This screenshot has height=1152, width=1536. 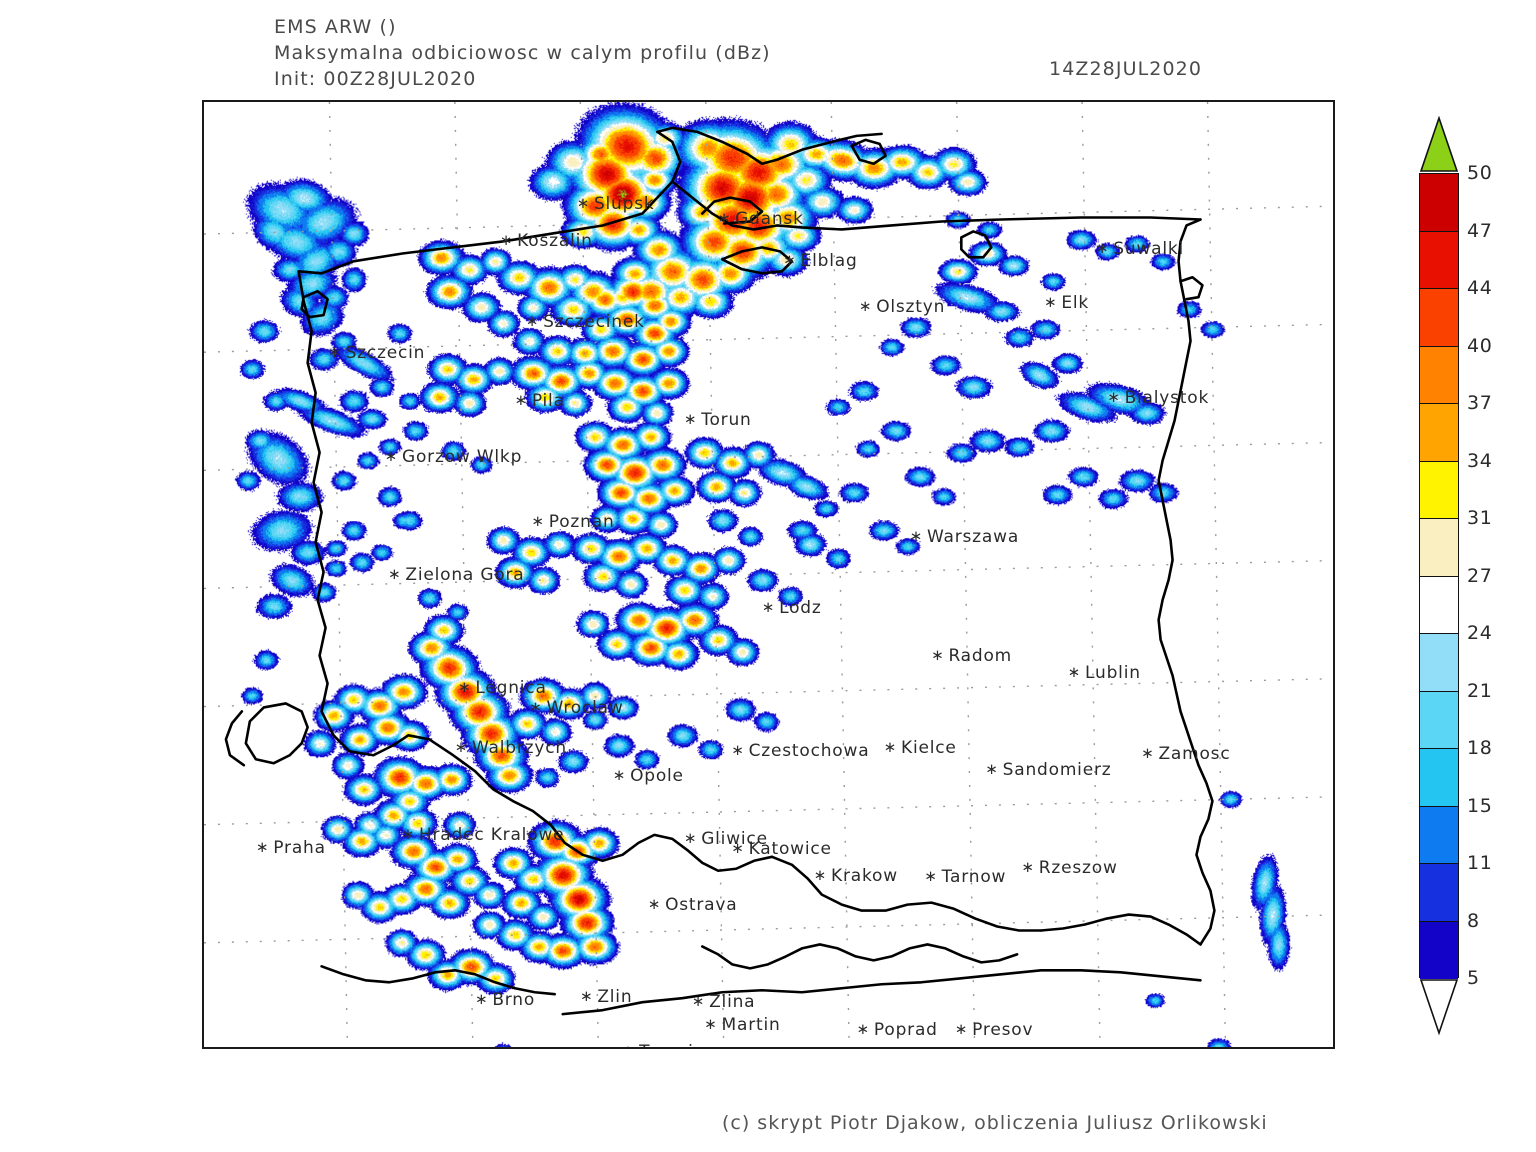 I want to click on colorbar-over-range-arrow, so click(x=1439, y=144).